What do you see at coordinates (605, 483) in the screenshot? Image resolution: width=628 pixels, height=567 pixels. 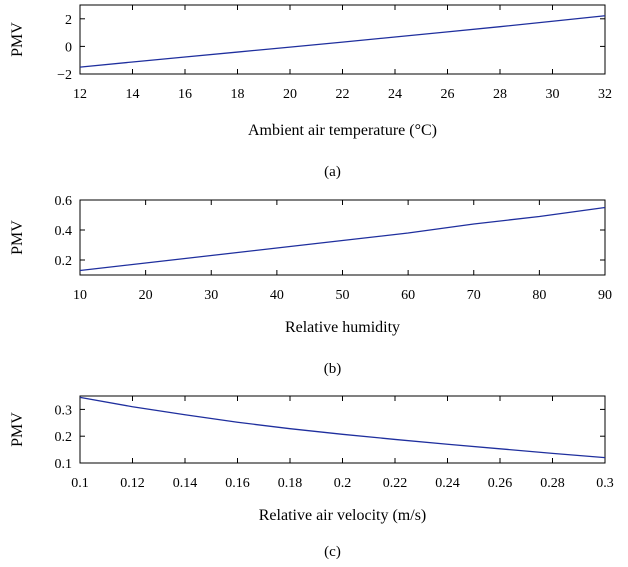 I see `x-tick-label: 0.3` at bounding box center [605, 483].